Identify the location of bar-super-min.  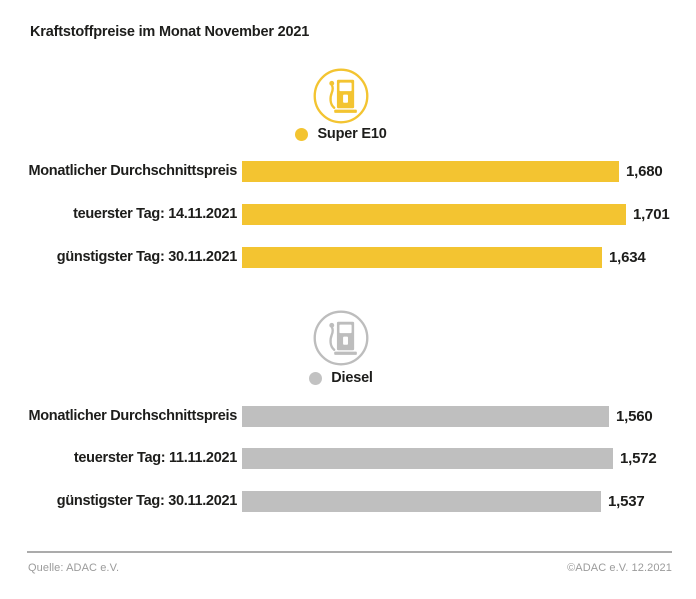
(422, 257).